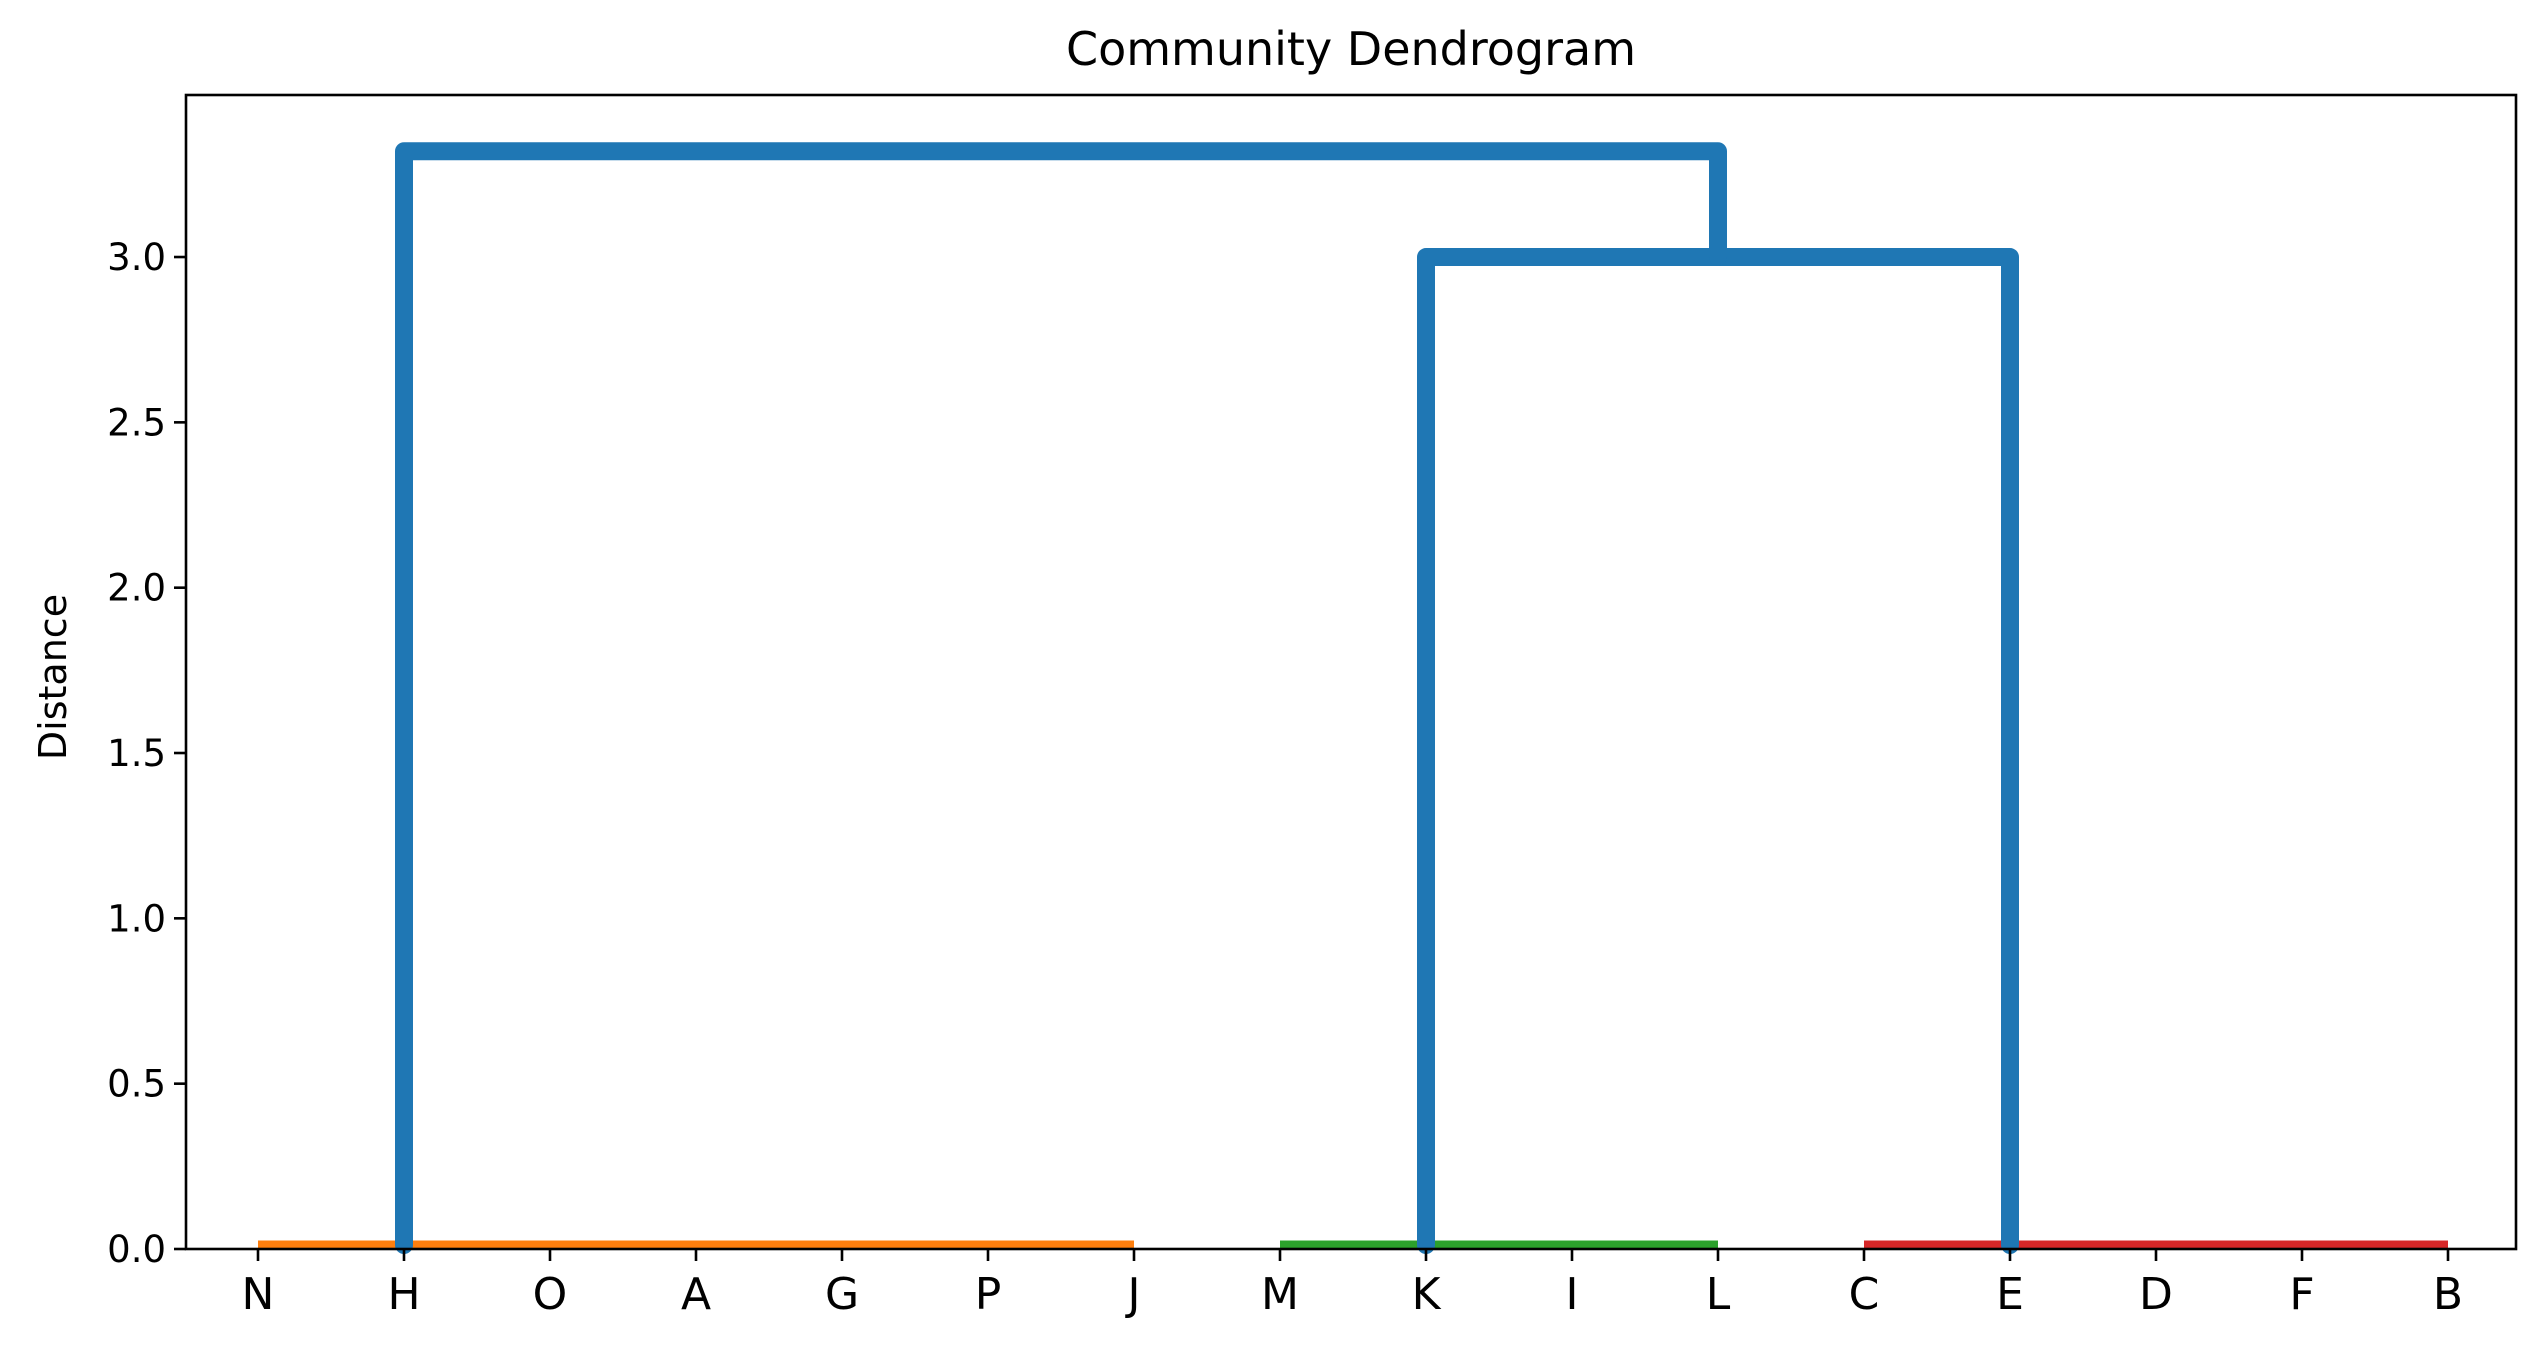 Image resolution: width=2539 pixels, height=1355 pixels. What do you see at coordinates (136, 753) in the screenshot?
I see `y-tick-label: 1.5` at bounding box center [136, 753].